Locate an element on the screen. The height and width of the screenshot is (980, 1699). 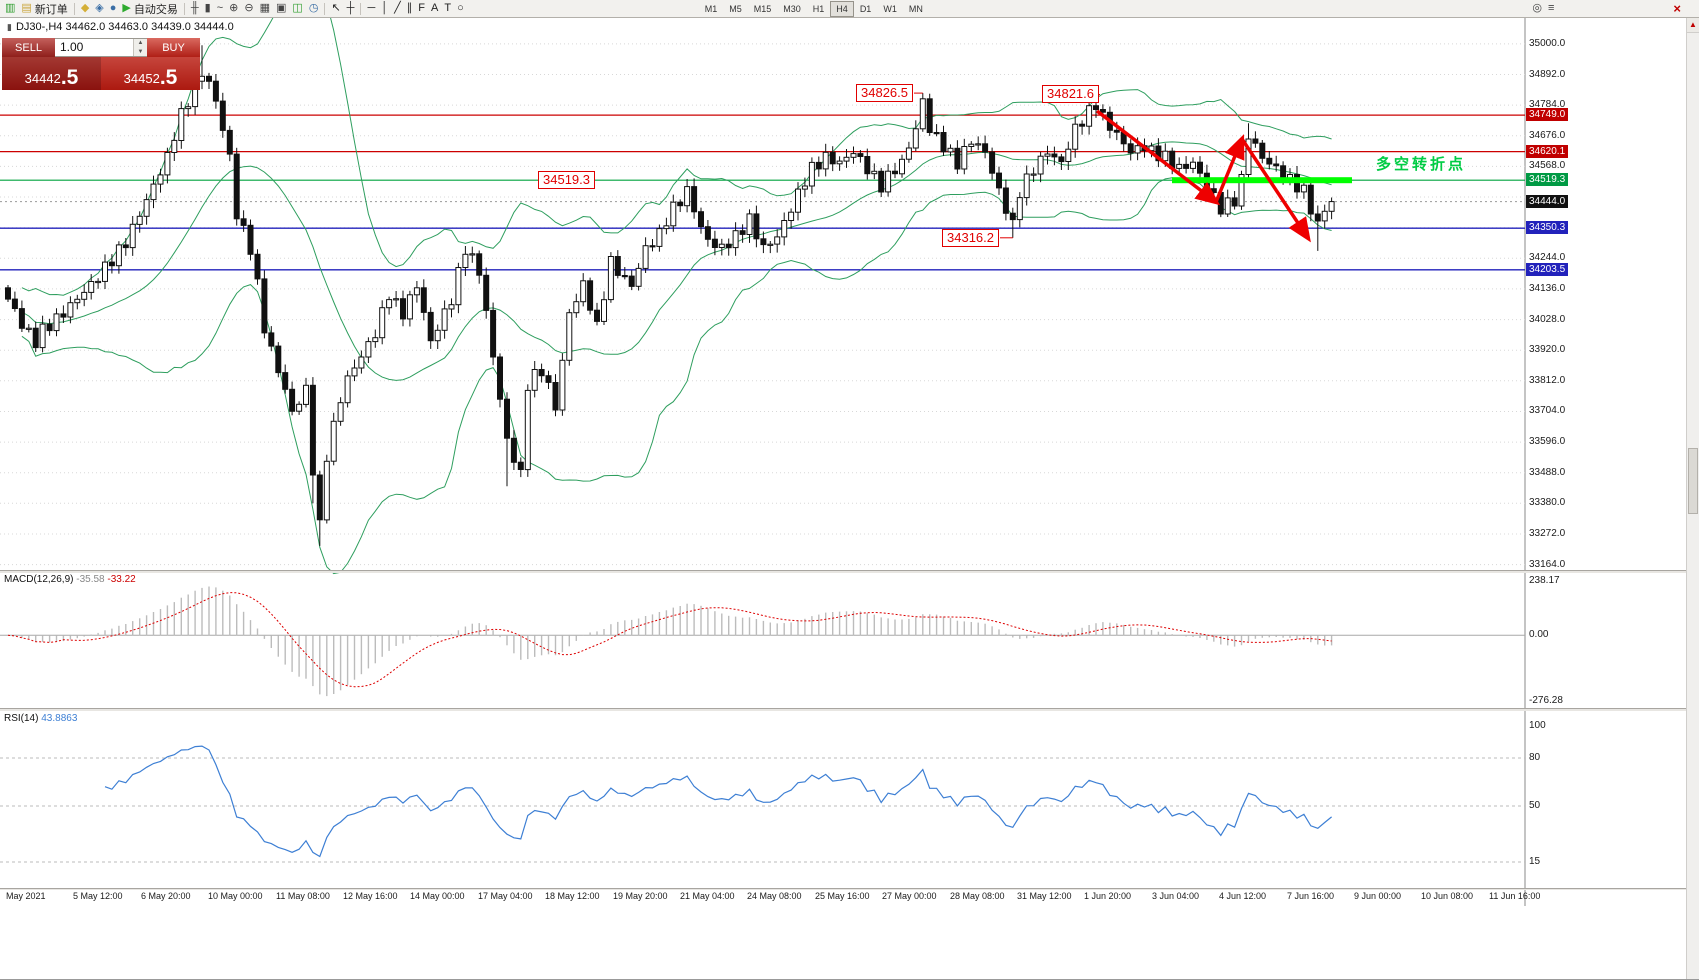
annotation-price-tag: 34519.3 is located at coordinates (566, 180).